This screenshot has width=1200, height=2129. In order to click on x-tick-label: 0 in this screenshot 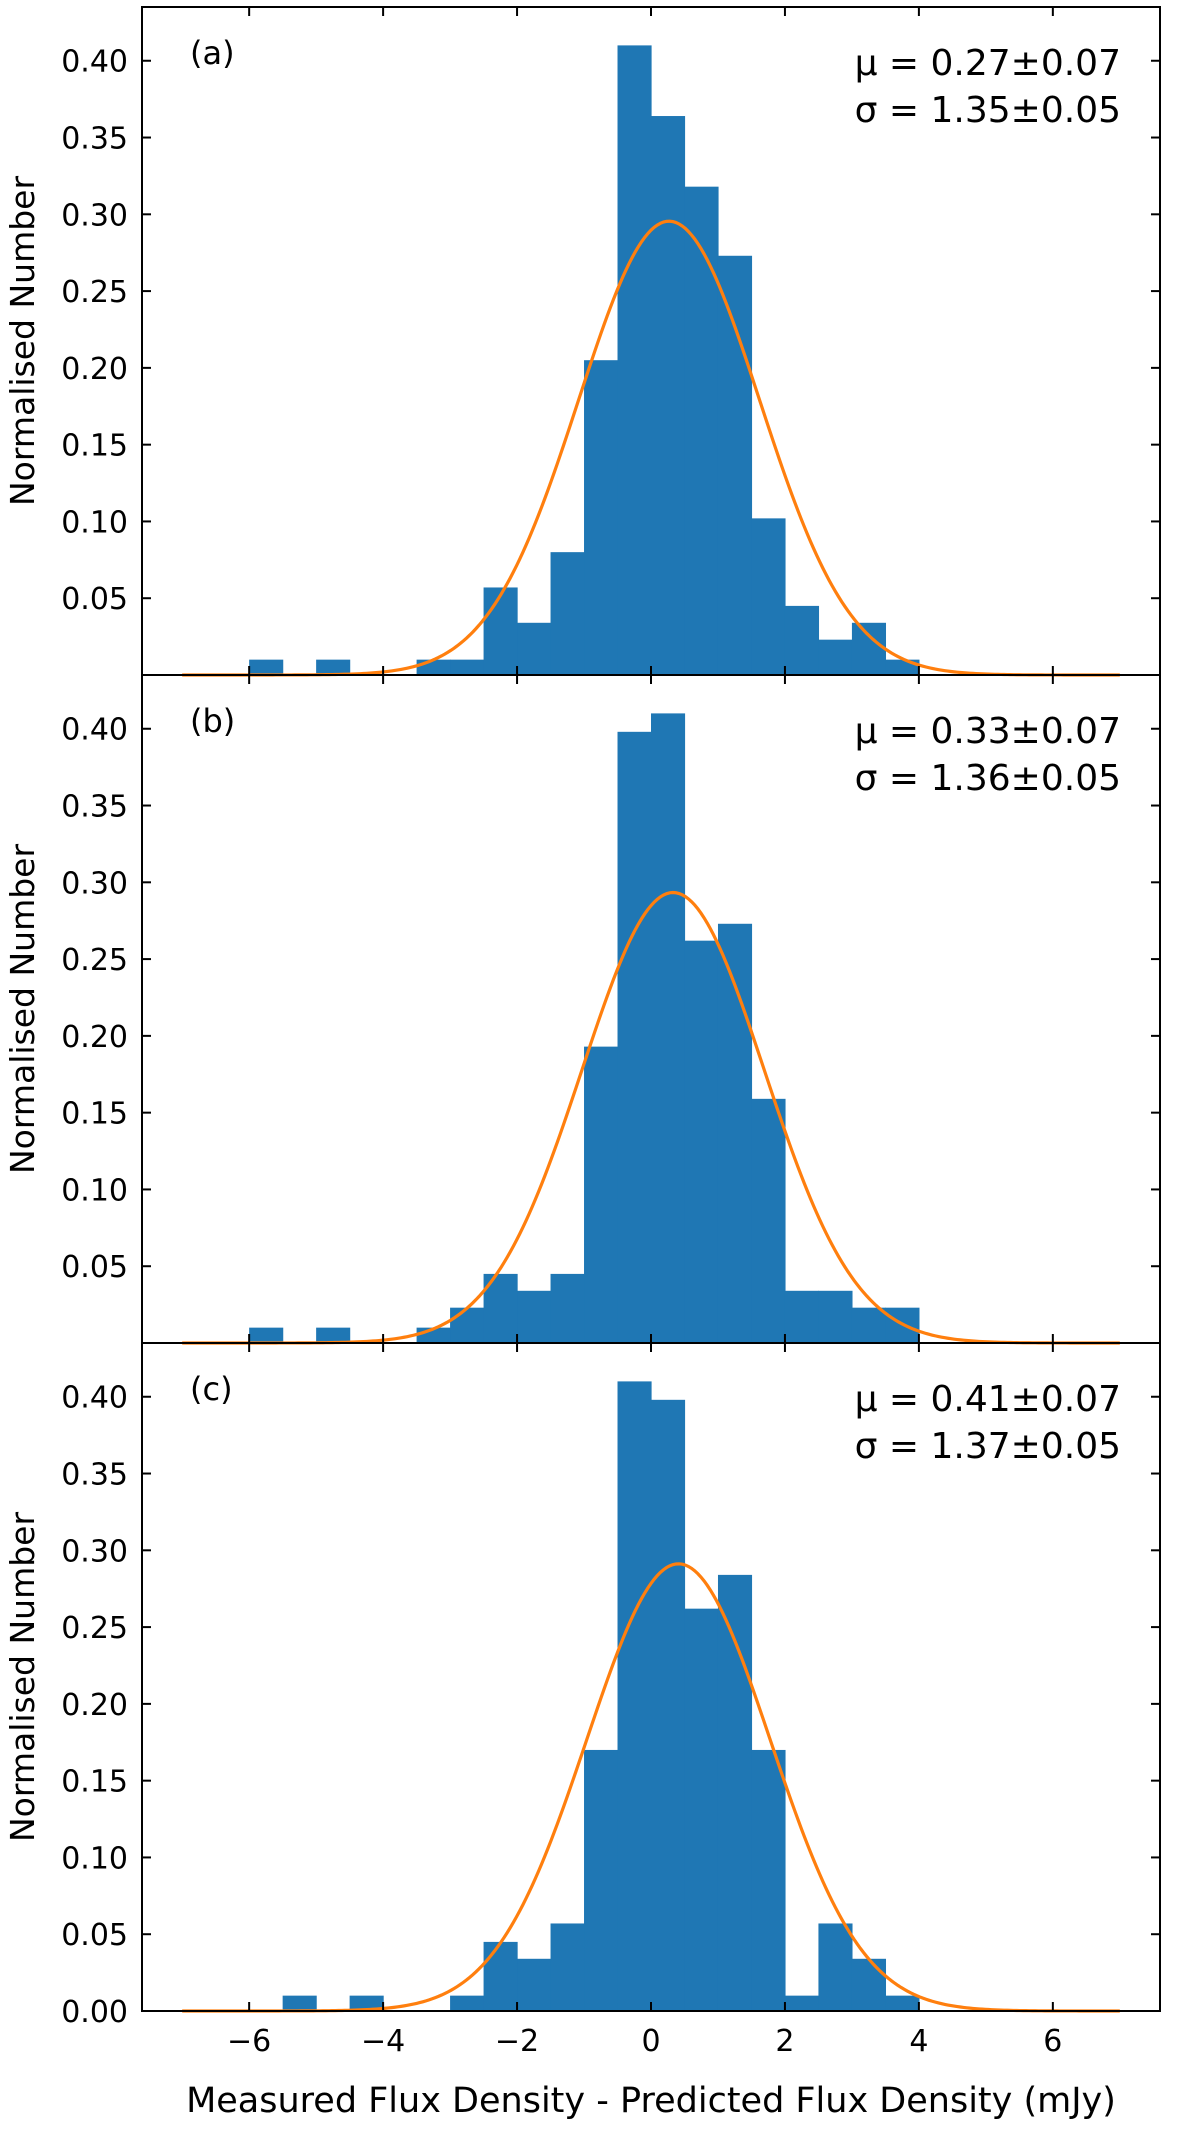, I will do `click(650, 2041)`.